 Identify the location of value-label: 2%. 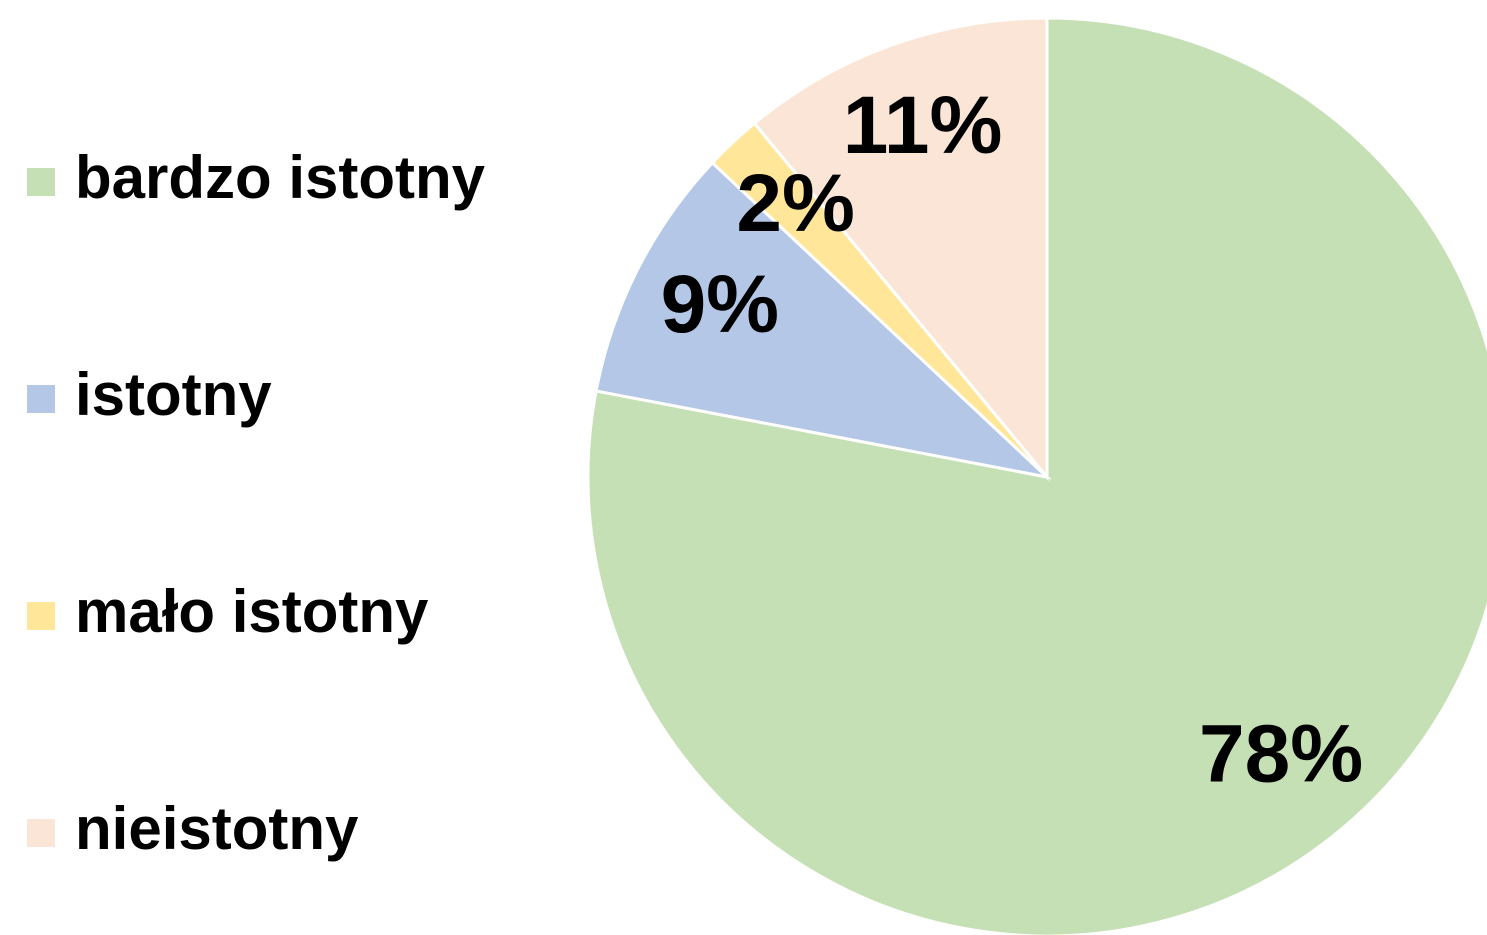
(795, 203).